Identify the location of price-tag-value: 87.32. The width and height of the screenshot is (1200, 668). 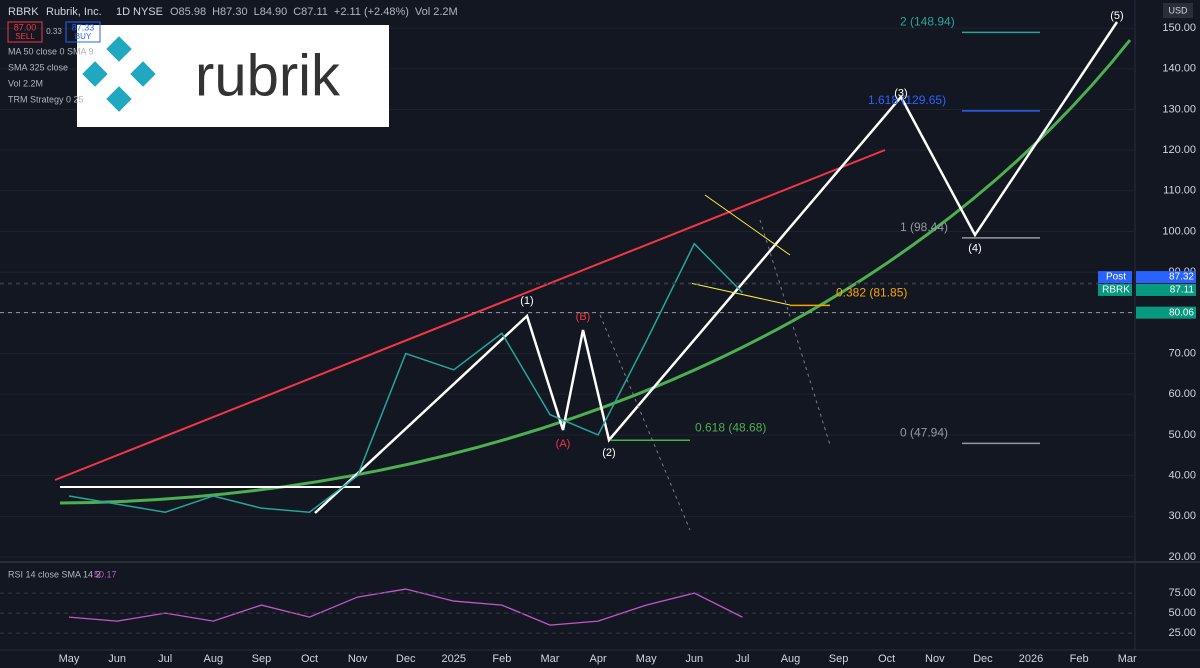
(1181, 277).